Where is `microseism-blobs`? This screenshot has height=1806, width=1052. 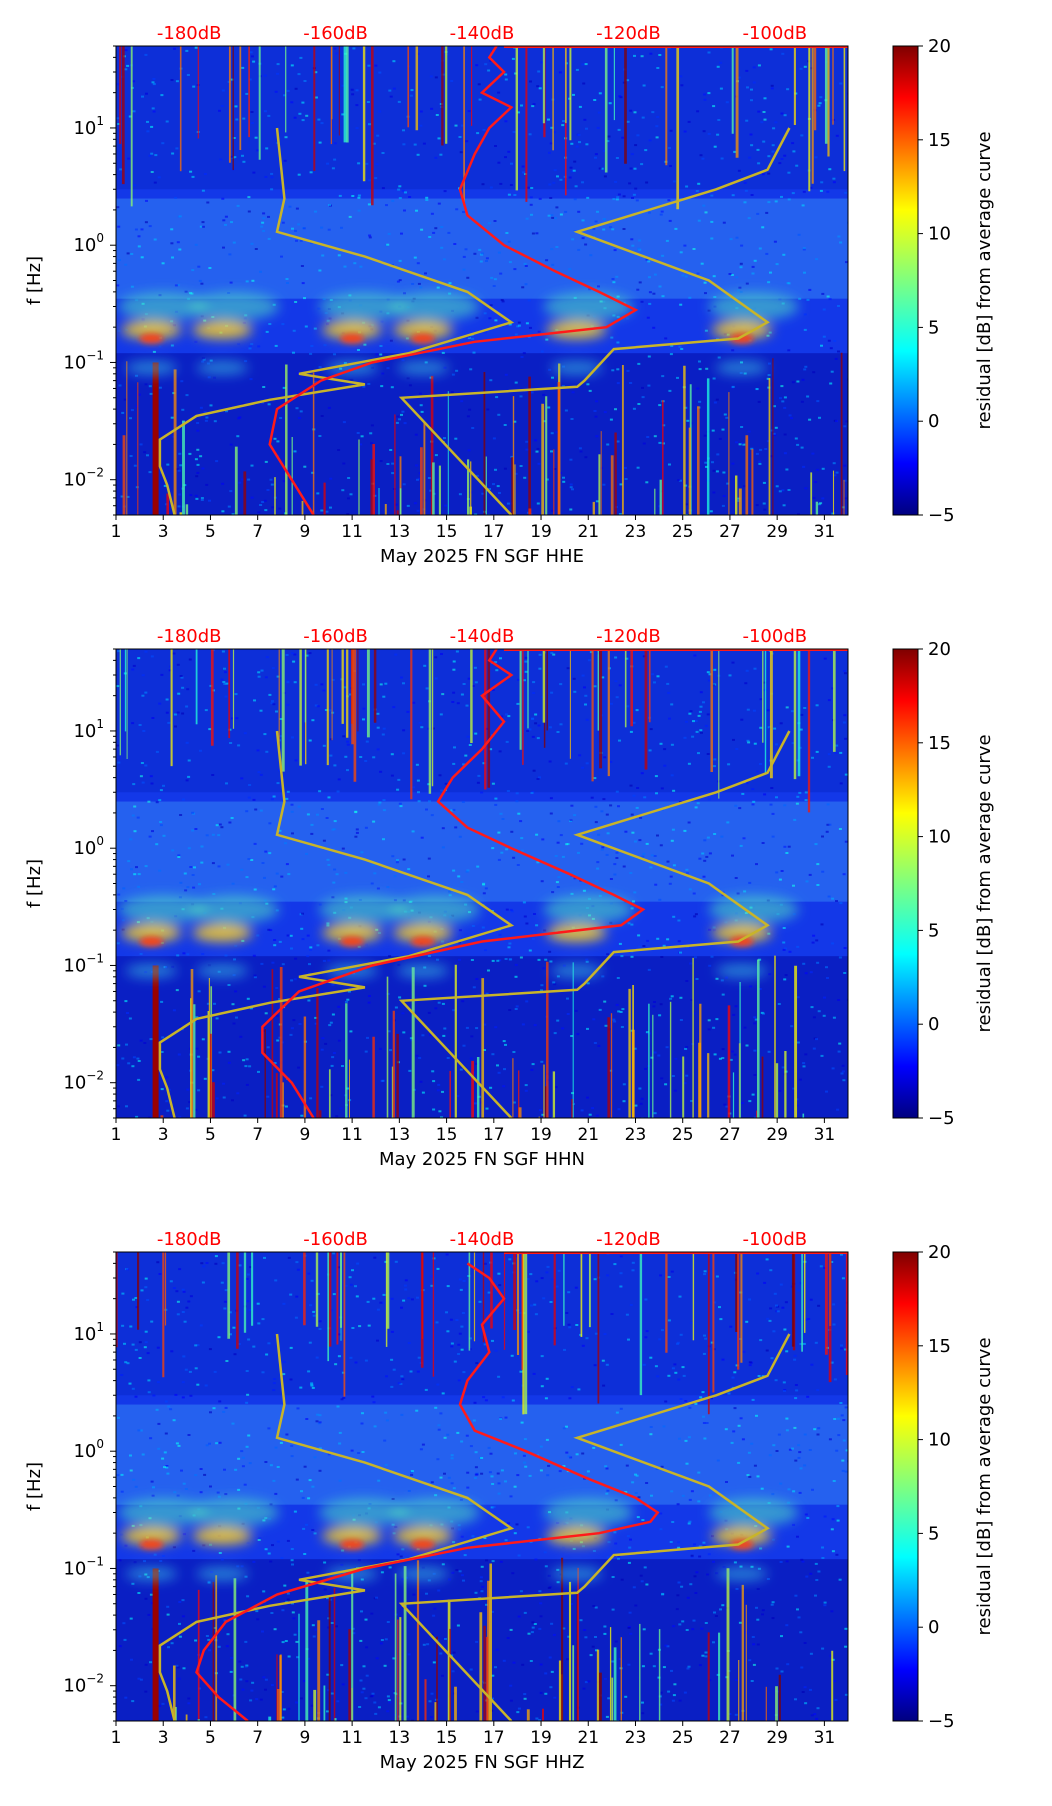 microseism-blobs is located at coordinates (458, 936).